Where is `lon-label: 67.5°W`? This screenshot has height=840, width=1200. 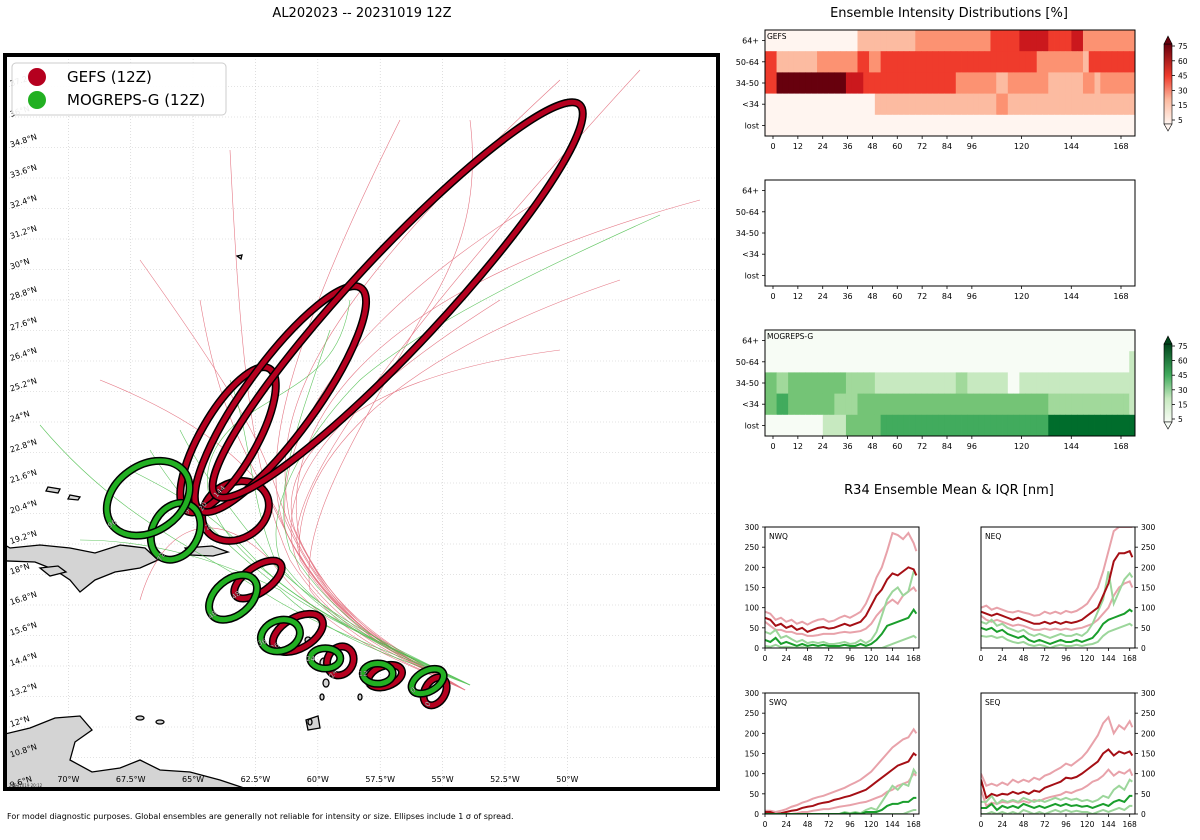 lon-label: 67.5°W is located at coordinates (131, 779).